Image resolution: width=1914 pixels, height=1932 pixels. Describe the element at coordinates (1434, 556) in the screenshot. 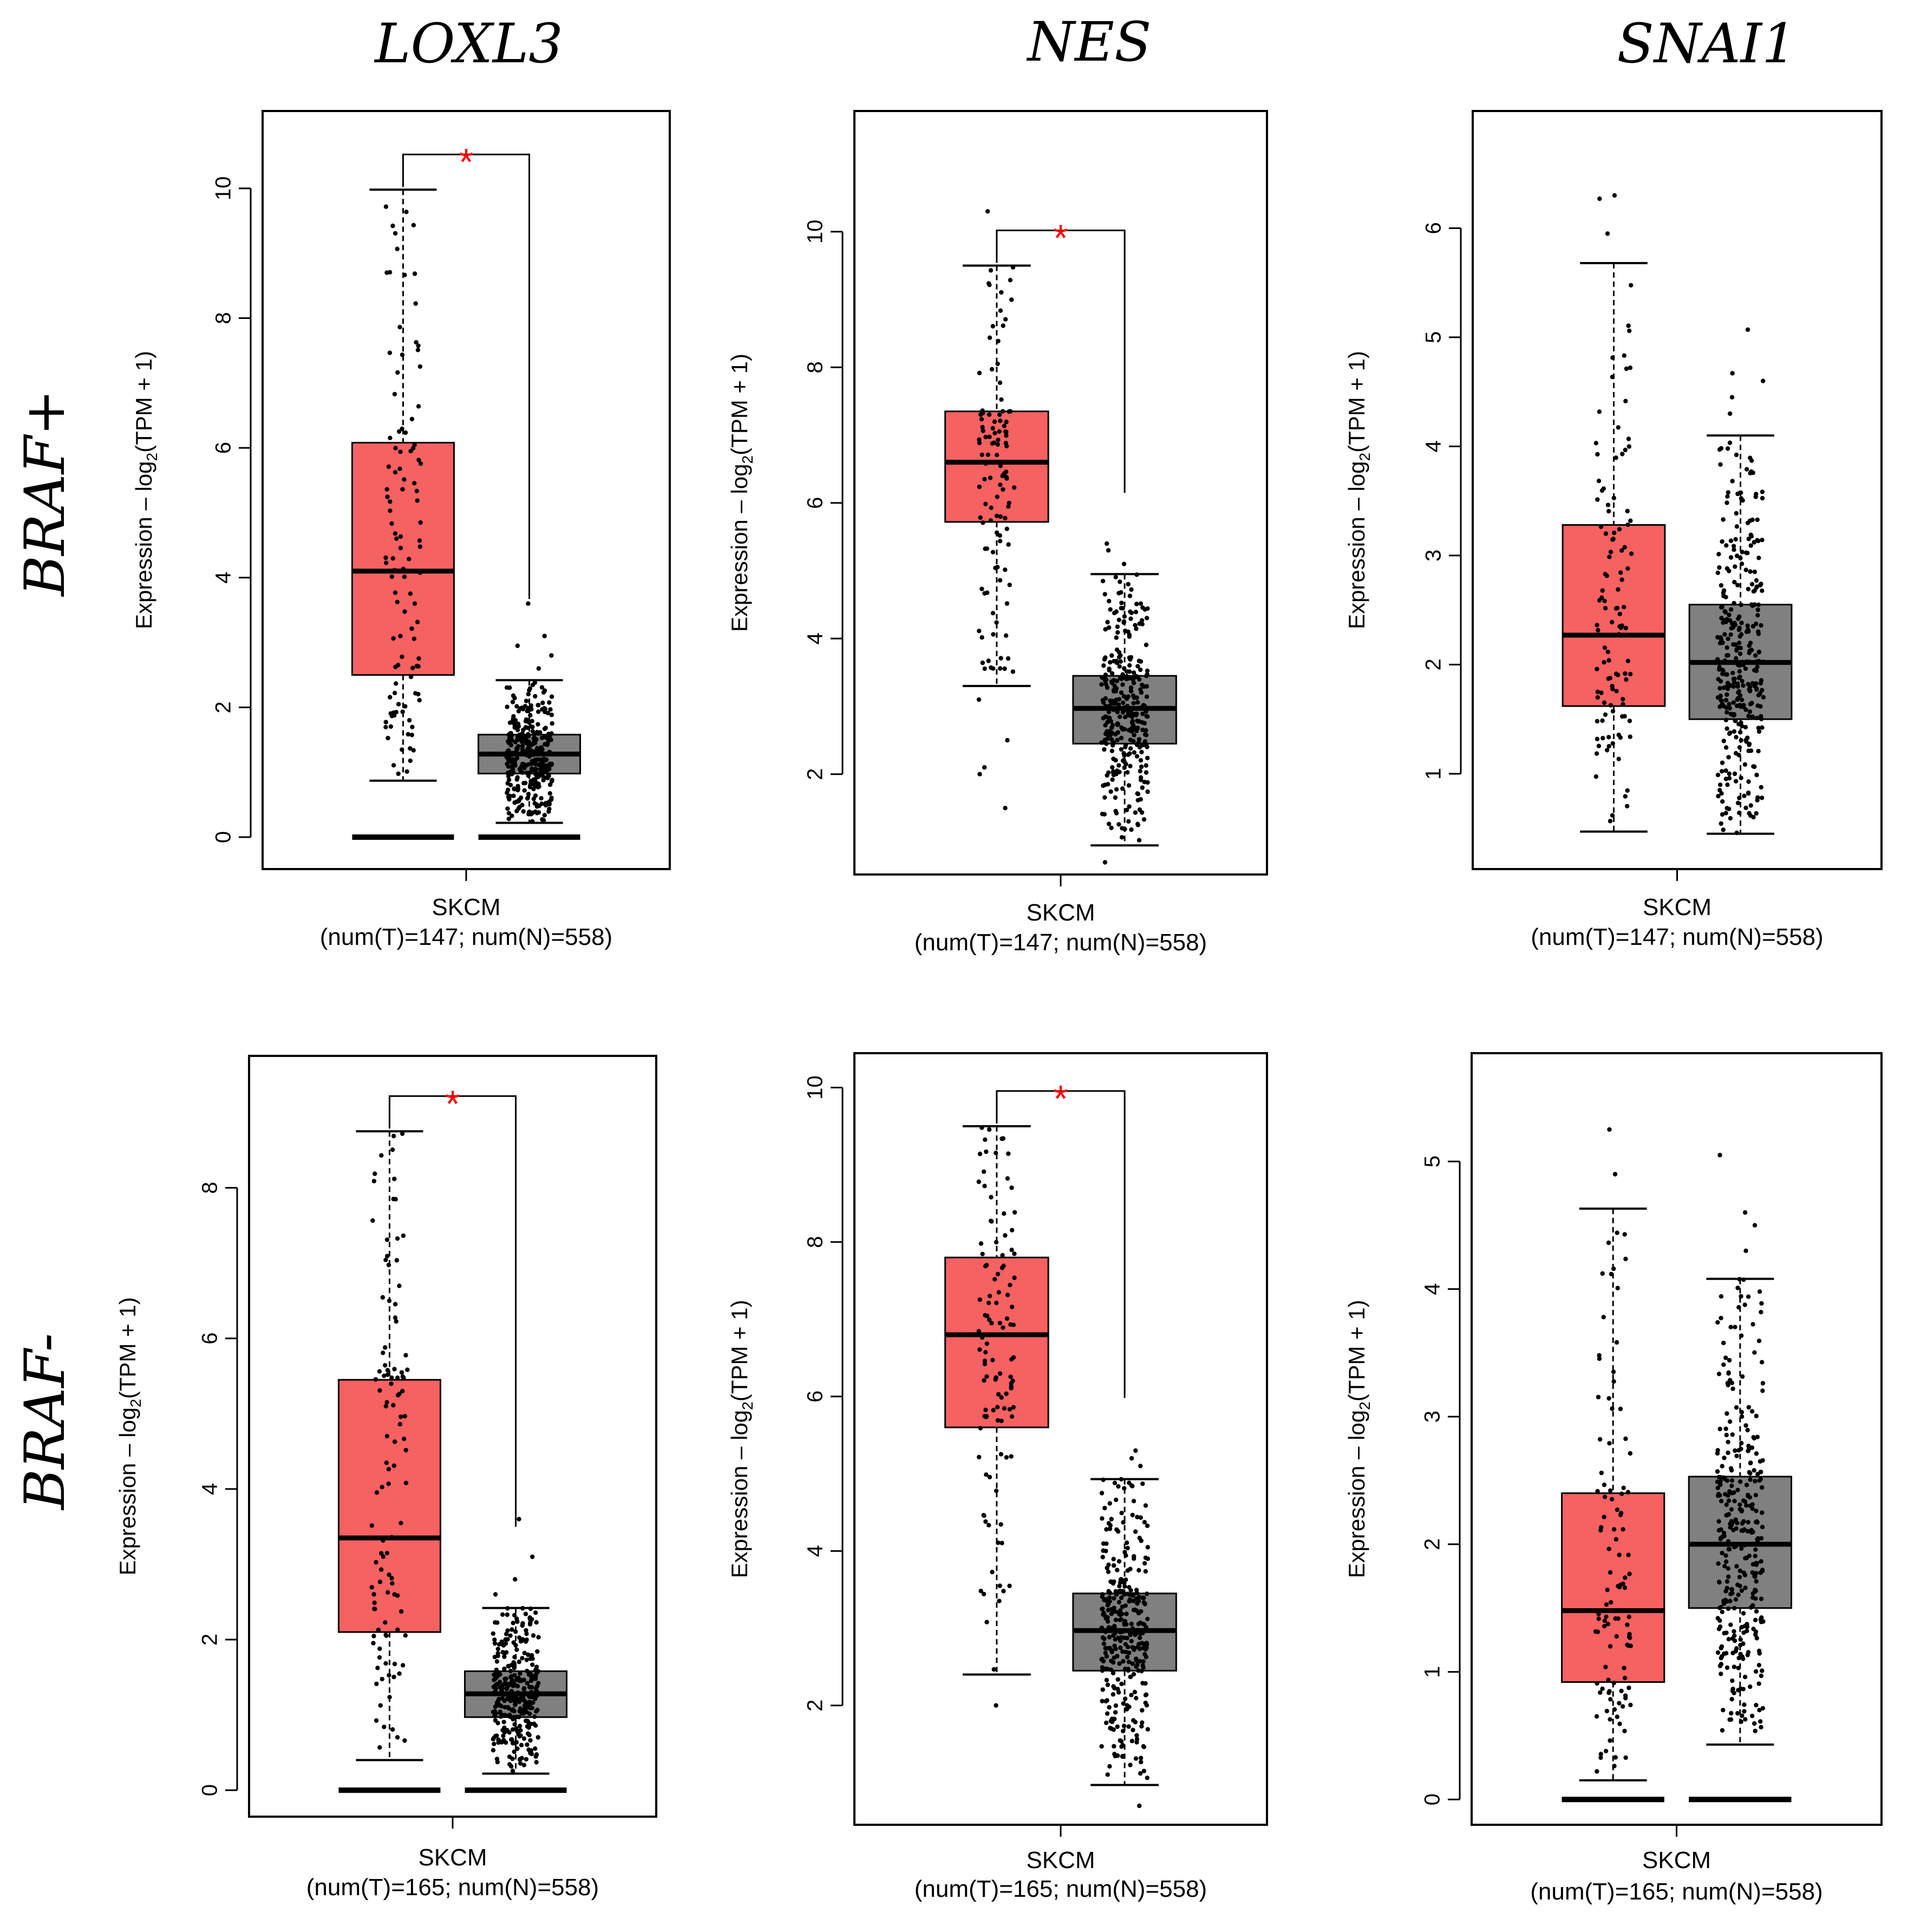

I see `y-tick-label-2-3: 3` at that location.